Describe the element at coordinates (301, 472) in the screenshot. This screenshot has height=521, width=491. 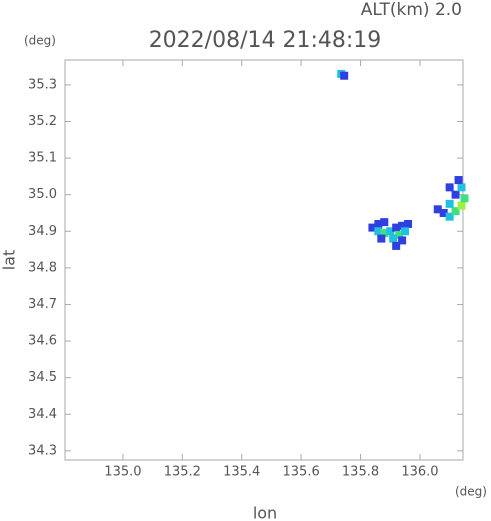
I see `x-tick-label: 135.6` at that location.